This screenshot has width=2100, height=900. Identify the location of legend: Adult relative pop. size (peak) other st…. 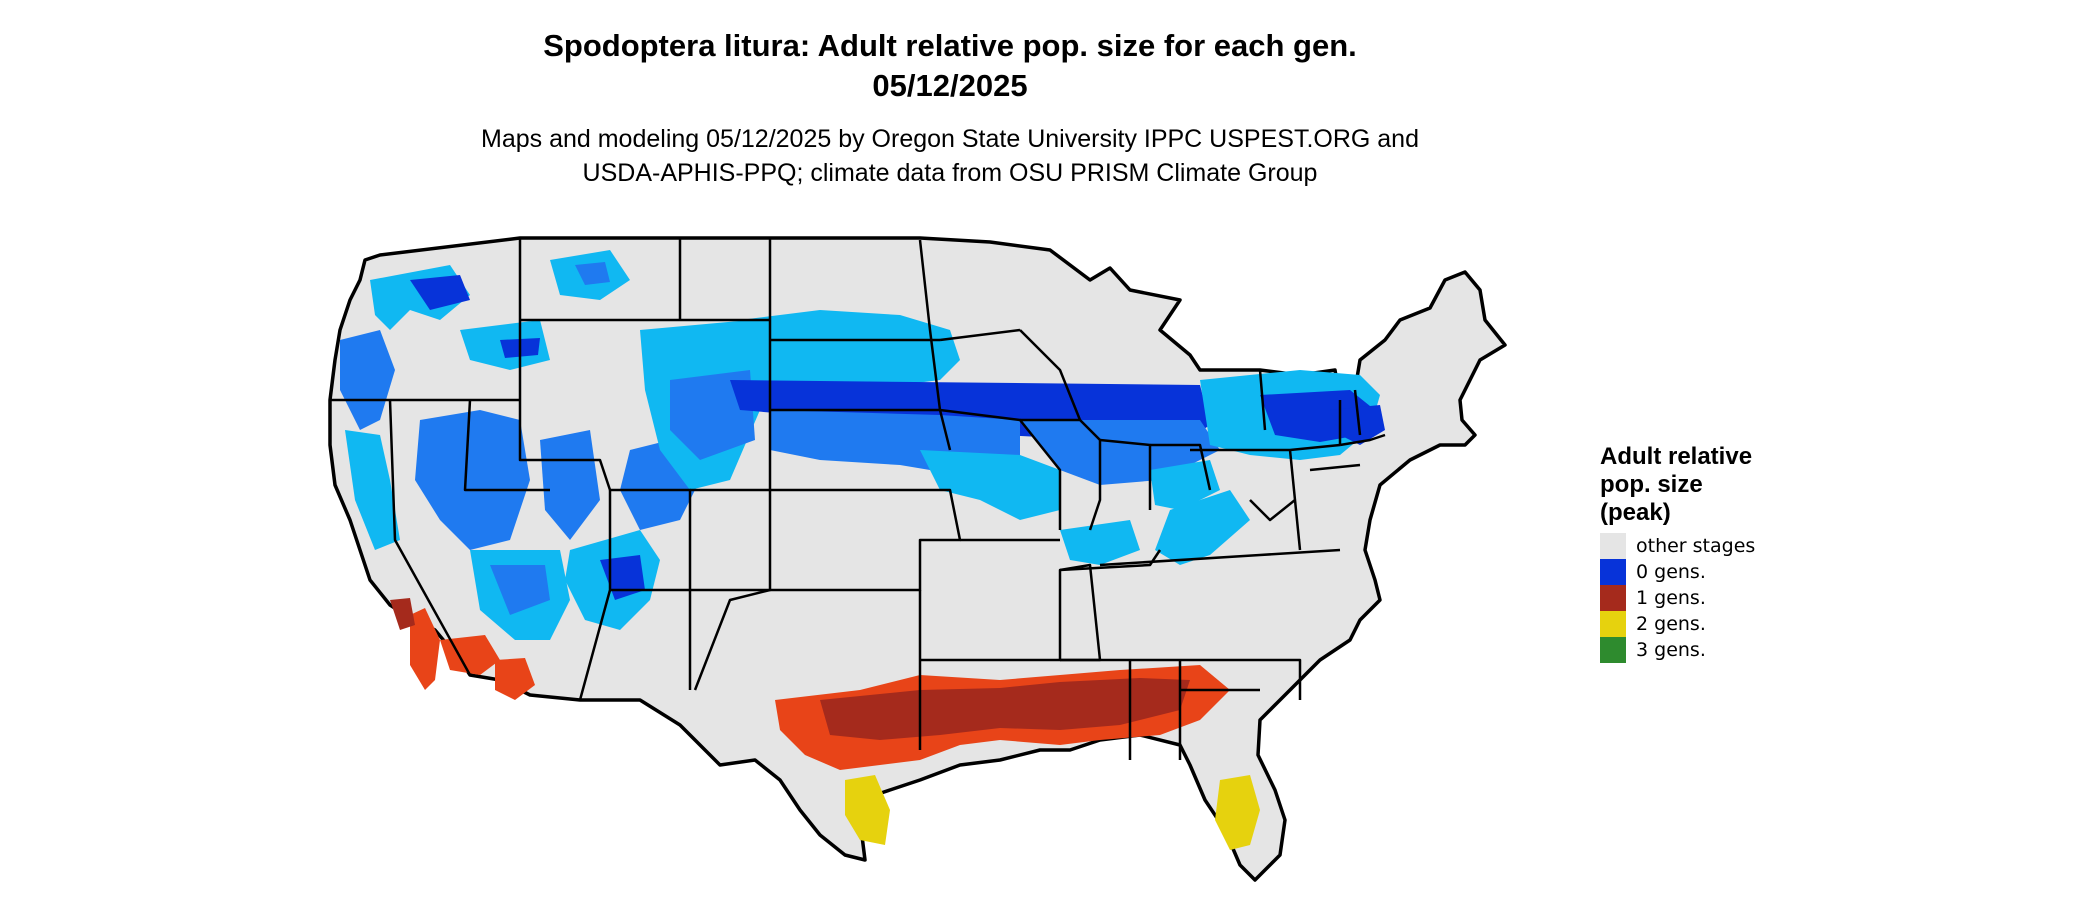
(1715, 553).